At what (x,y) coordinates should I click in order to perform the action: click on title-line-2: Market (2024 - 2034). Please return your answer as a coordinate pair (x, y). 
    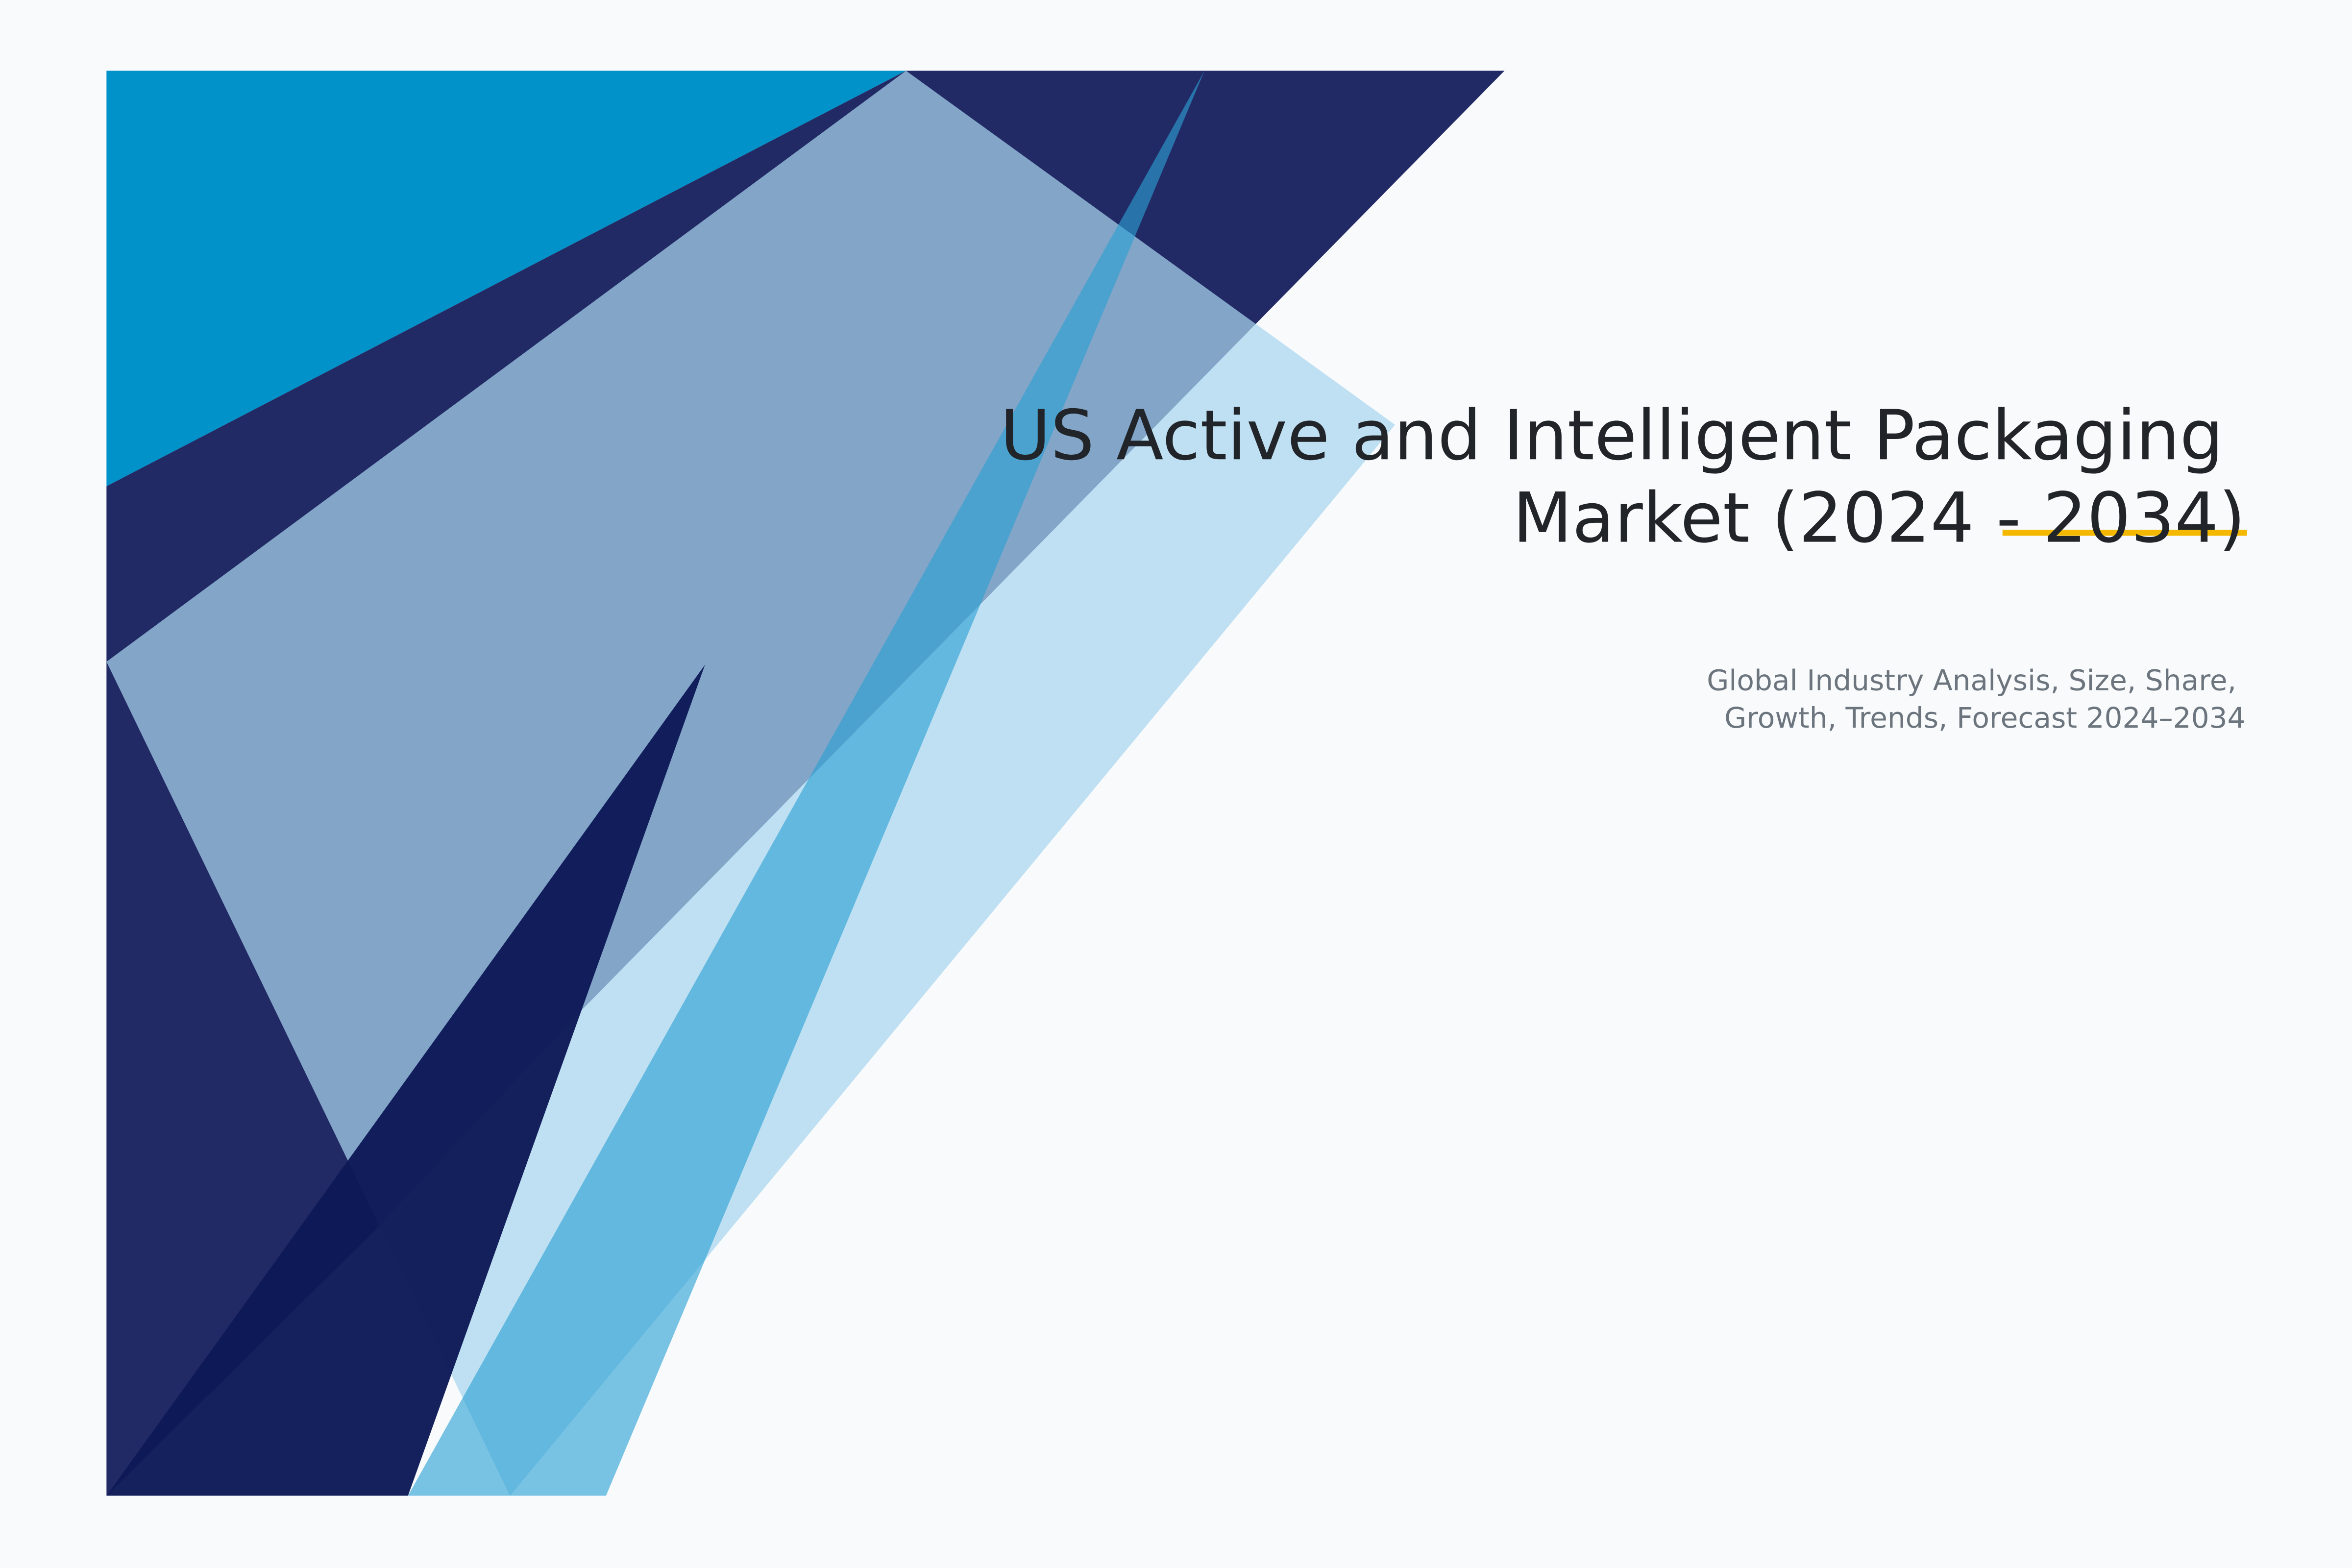
    Looking at the image, I should click on (1879, 518).